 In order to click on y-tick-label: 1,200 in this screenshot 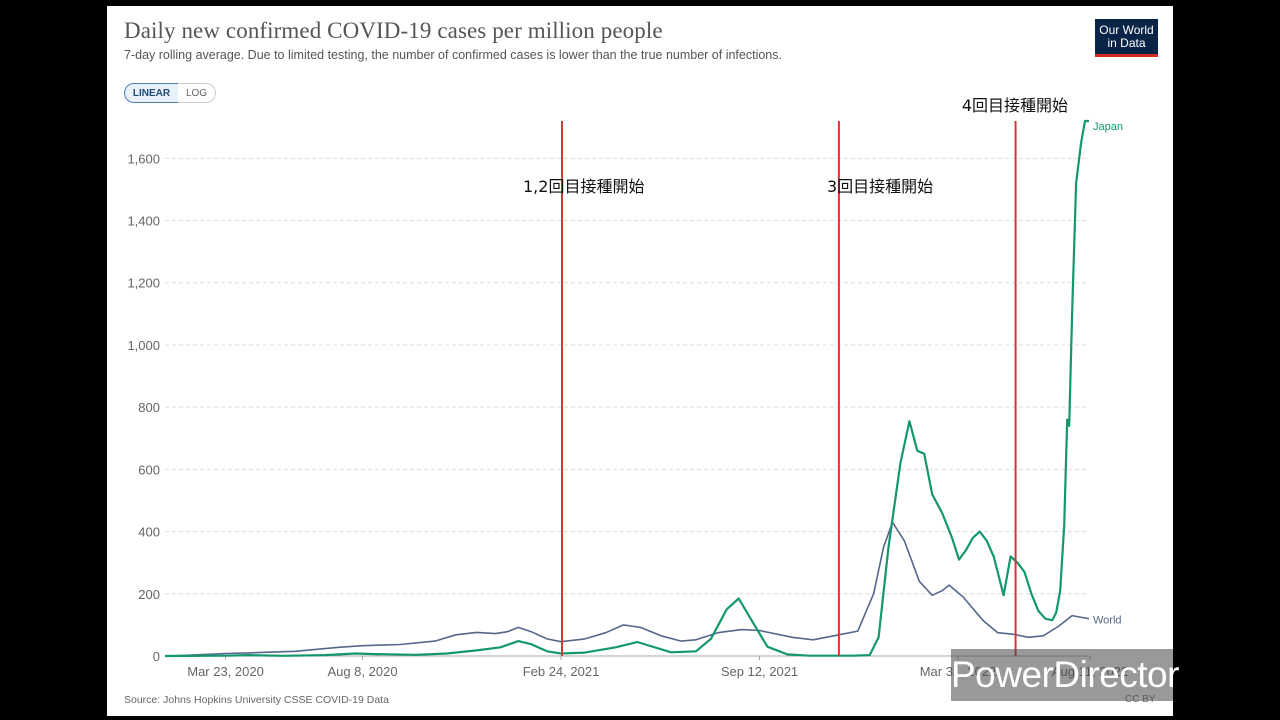, I will do `click(143, 283)`.